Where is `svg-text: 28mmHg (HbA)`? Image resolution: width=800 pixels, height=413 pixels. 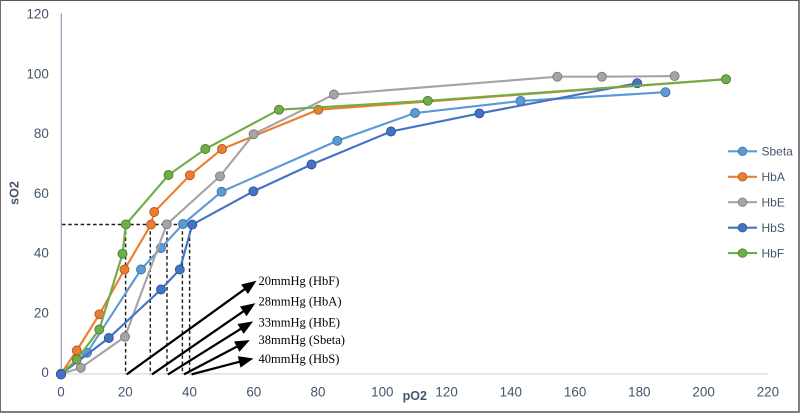 svg-text: 28mmHg (HbA) is located at coordinates (300, 301).